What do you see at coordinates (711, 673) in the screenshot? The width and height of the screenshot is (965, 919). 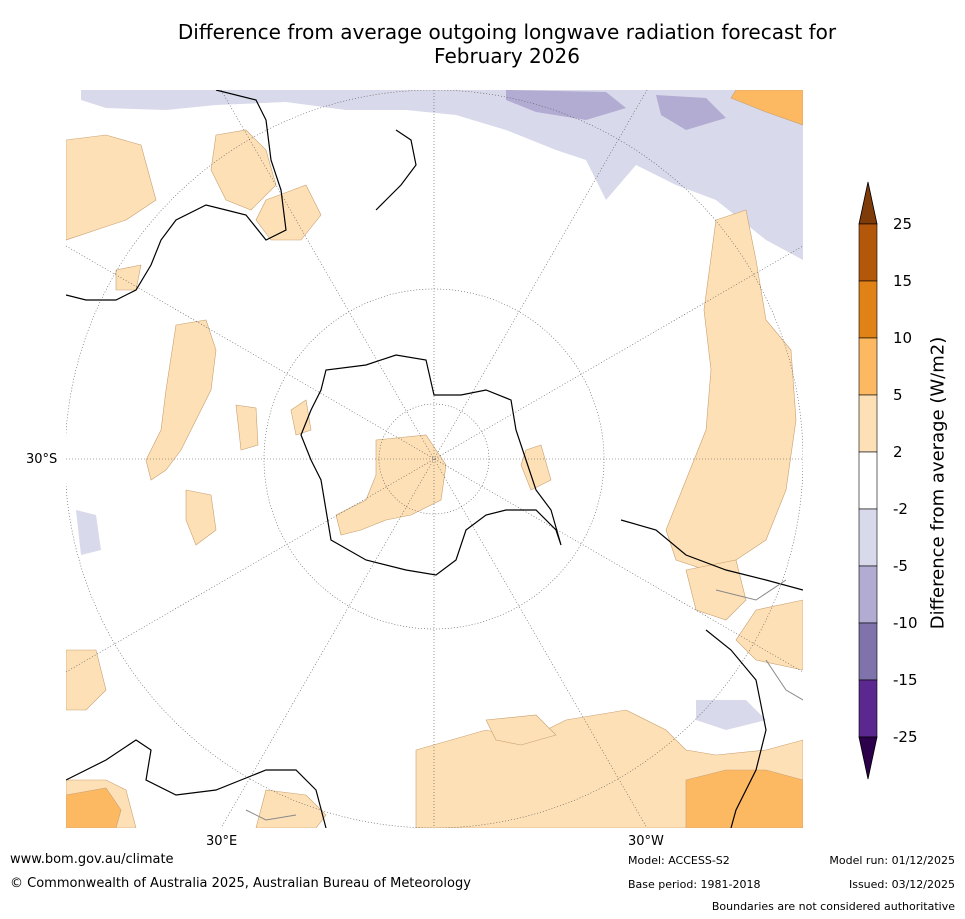 I see `south-america-coastline` at bounding box center [711, 673].